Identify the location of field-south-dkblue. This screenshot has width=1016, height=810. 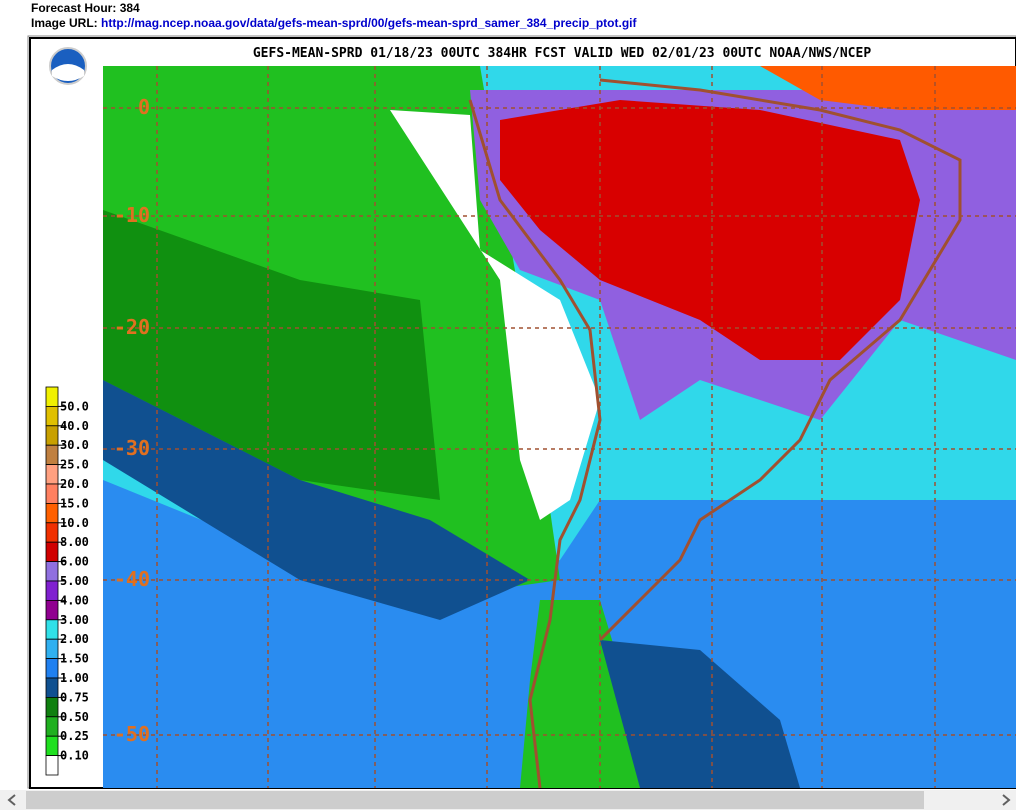
(700, 714).